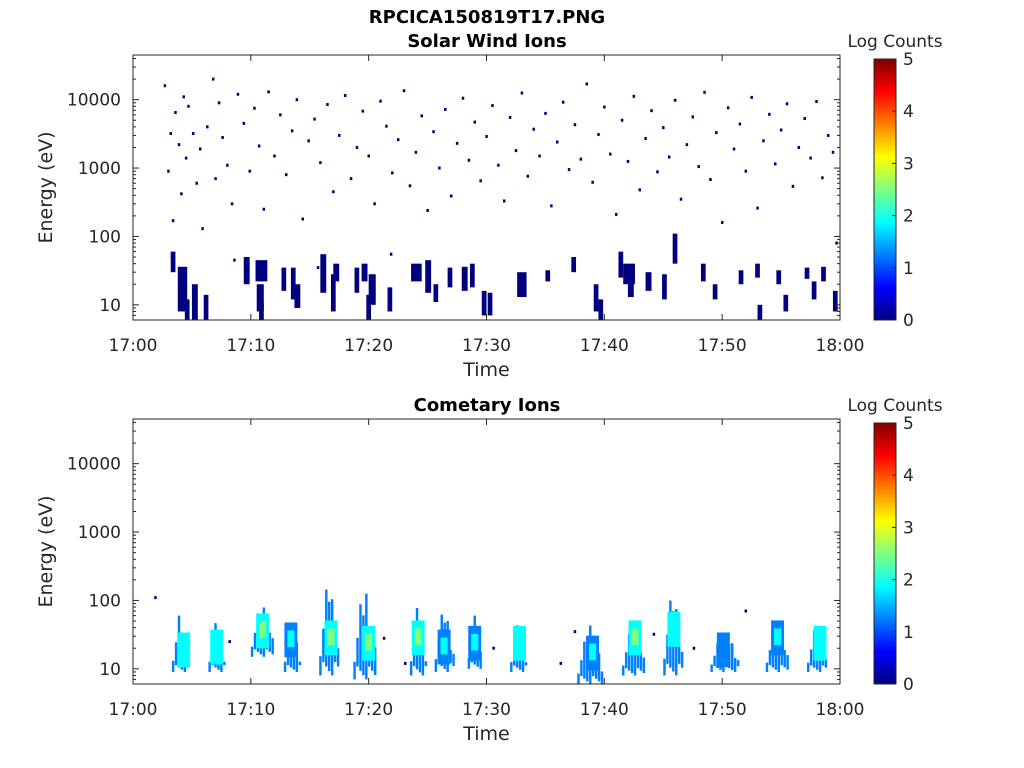 The height and width of the screenshot is (768, 1024). I want to click on colorbar-tick-label: 4, so click(908, 112).